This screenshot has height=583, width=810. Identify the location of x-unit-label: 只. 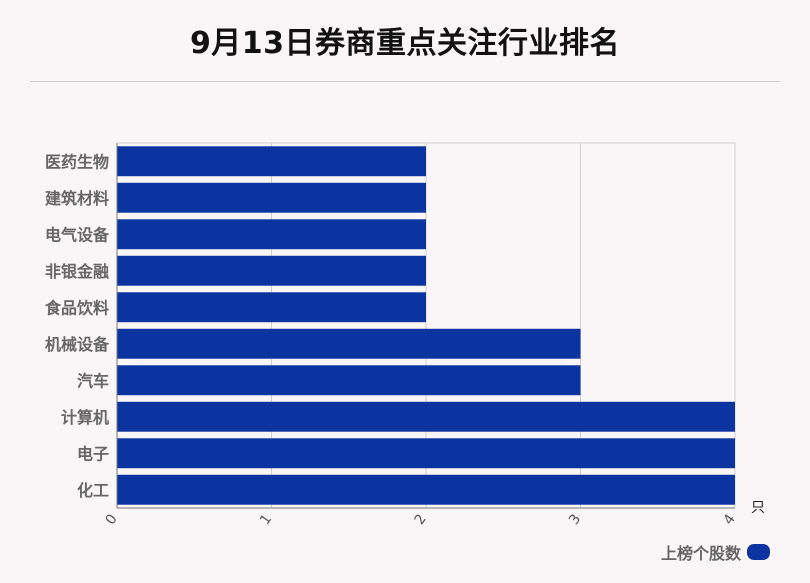
(758, 508).